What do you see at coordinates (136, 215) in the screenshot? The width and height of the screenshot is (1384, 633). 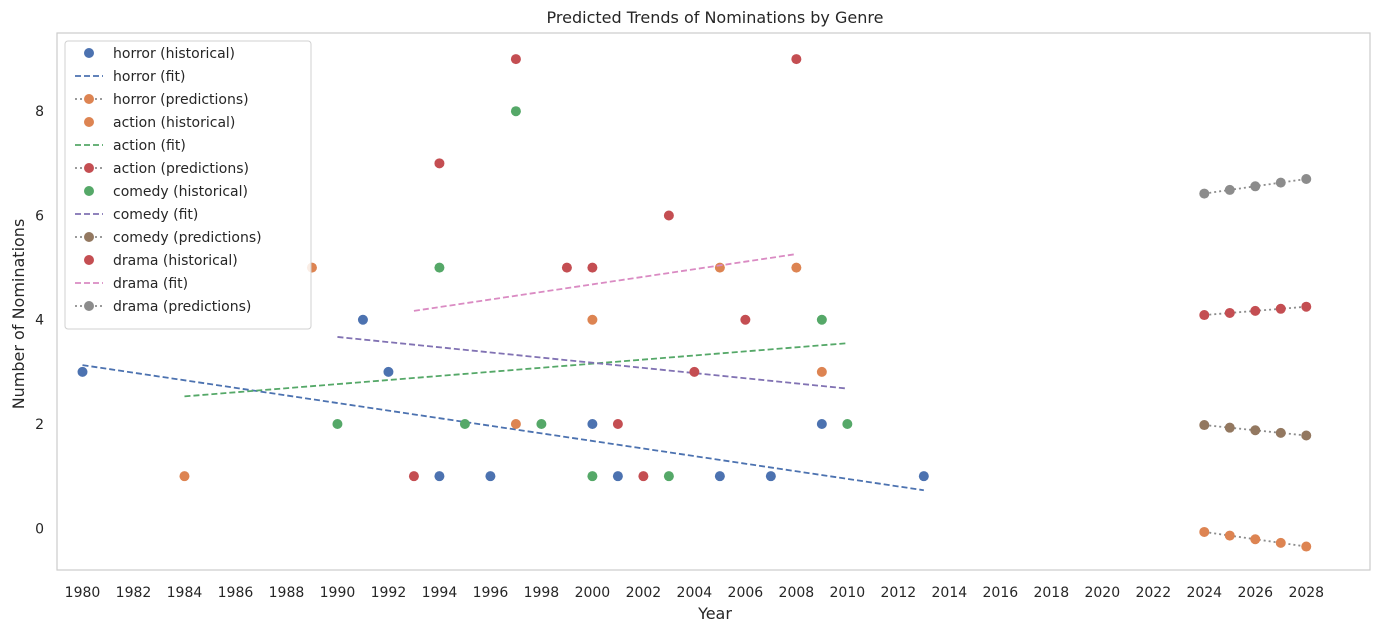 I see `legend-item: comedy (fit)` at bounding box center [136, 215].